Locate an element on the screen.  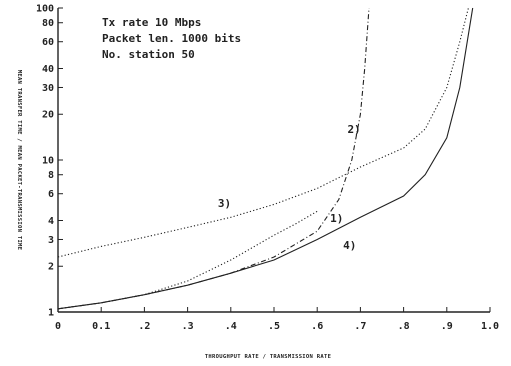
x-tick-label: .4 is located at coordinates (231, 326).